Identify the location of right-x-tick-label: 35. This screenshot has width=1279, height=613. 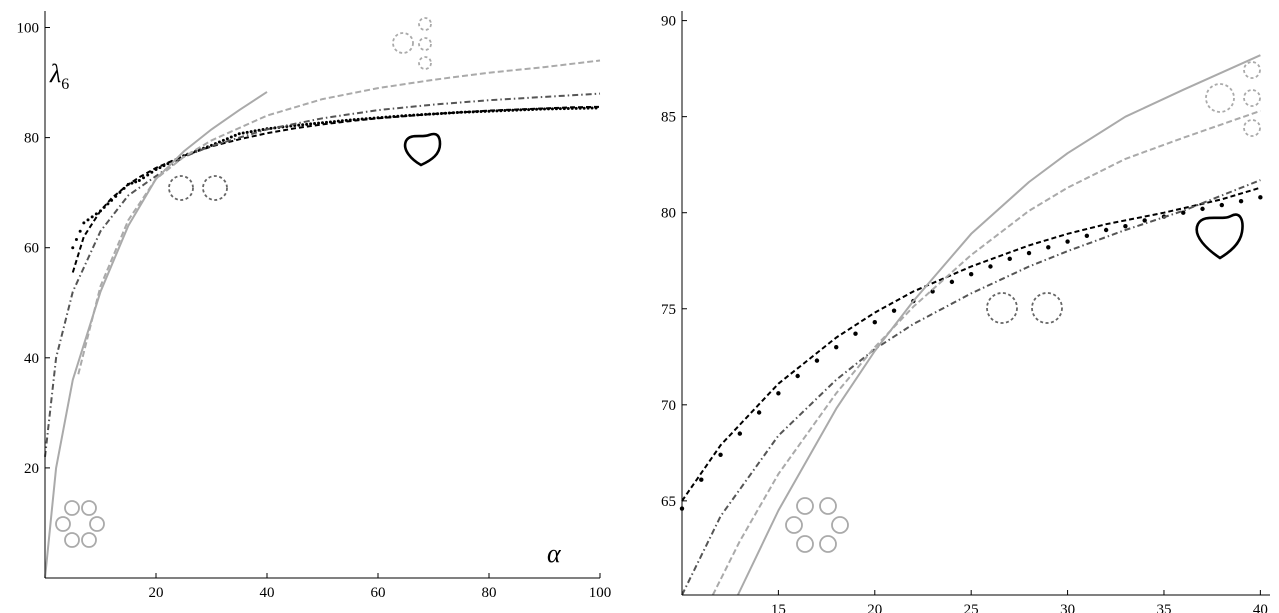
(1163, 607).